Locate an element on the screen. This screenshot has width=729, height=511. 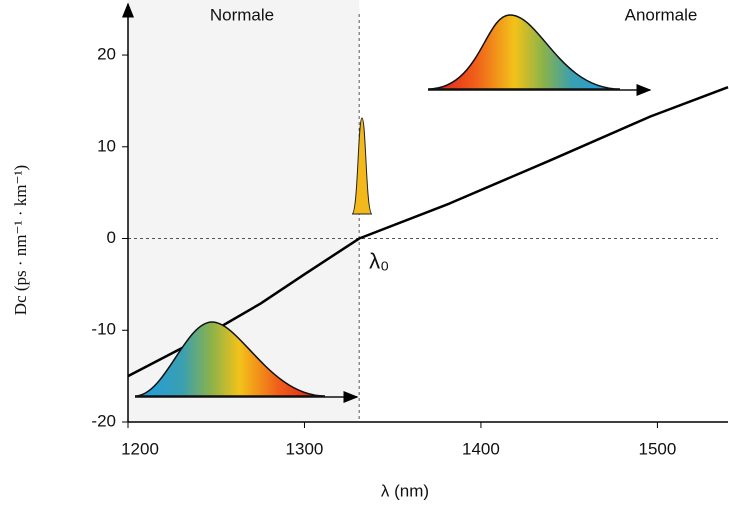
y-tick-label: 0 is located at coordinates (111, 237).